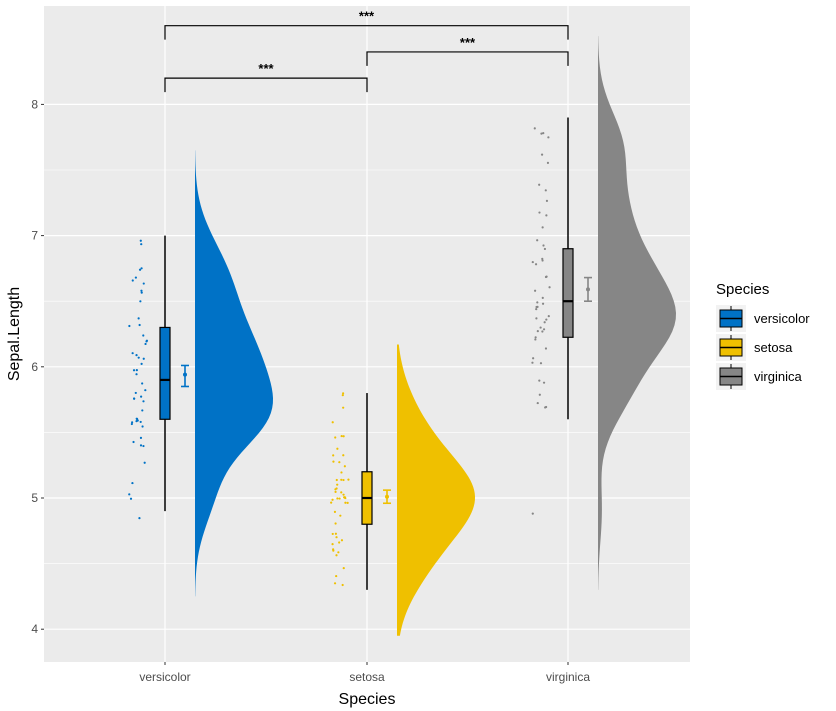 This screenshot has width=836, height=711. Describe the element at coordinates (14, 334) in the screenshot. I see `y-axis-title: Sepal.Length` at that location.